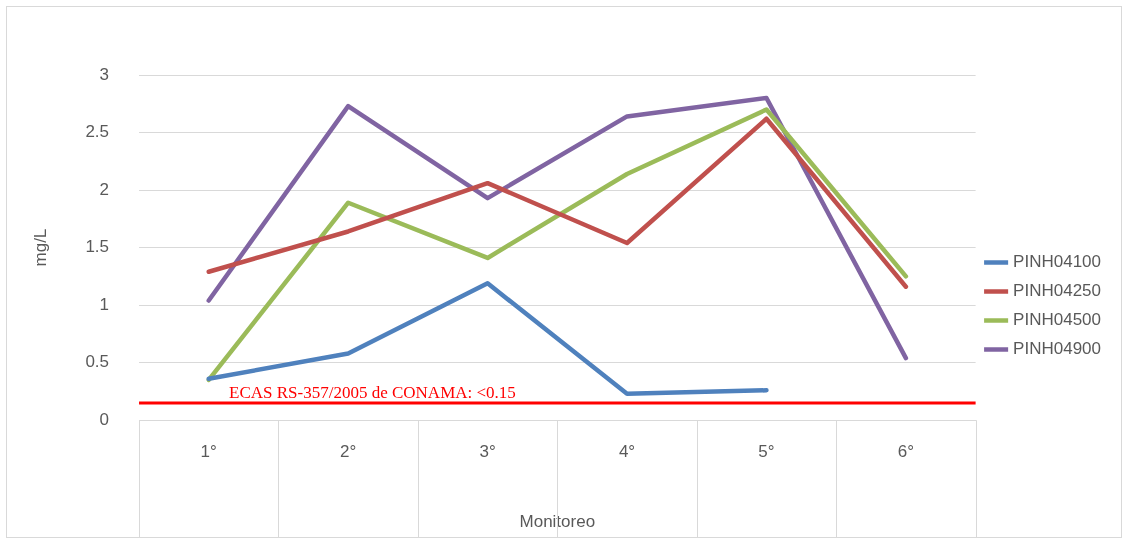 The image size is (1128, 542). I want to click on ref-line-label: ECAS RS-357/2005 de CONAMA: <0.15, so click(372, 392).